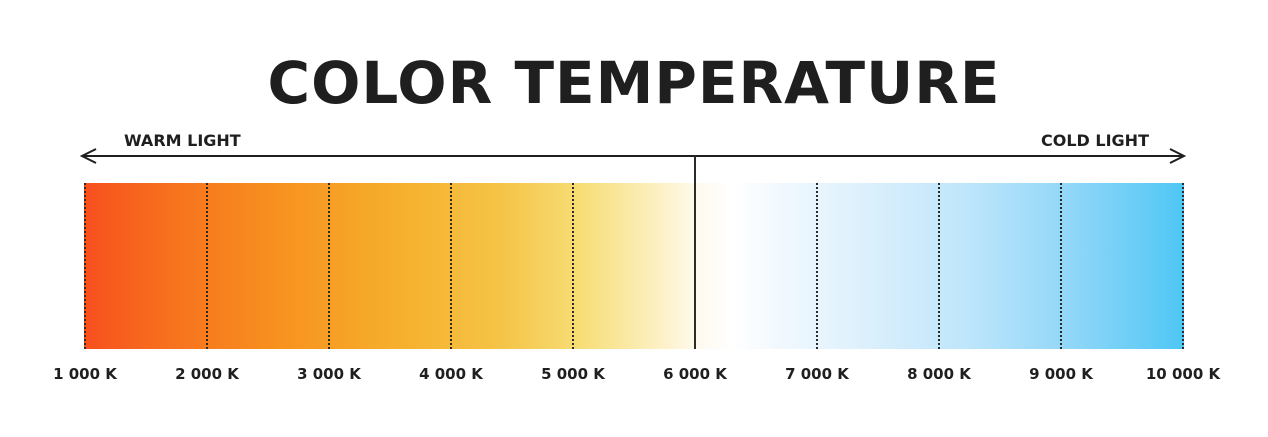 The width and height of the screenshot is (1268, 437). Describe the element at coordinates (85, 374) in the screenshot. I see `tick-label: 1 000 K` at that location.